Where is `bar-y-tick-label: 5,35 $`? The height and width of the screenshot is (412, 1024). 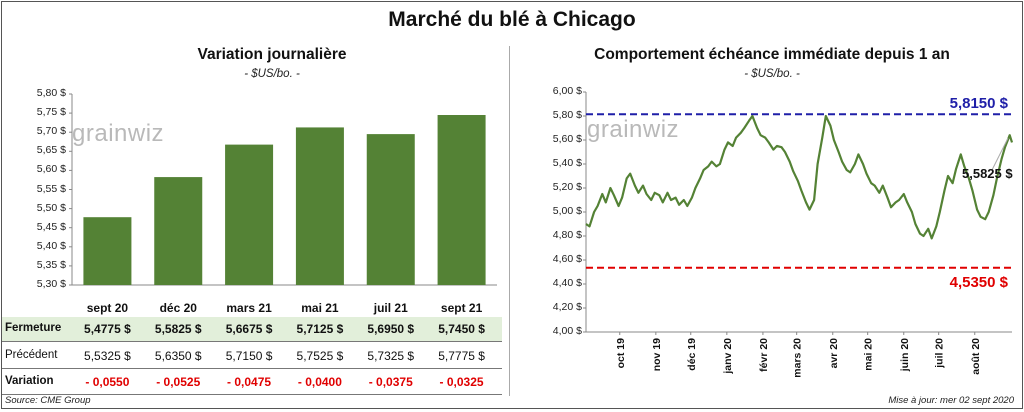 bar-y-tick-label: 5,35 $ is located at coordinates (51, 264).